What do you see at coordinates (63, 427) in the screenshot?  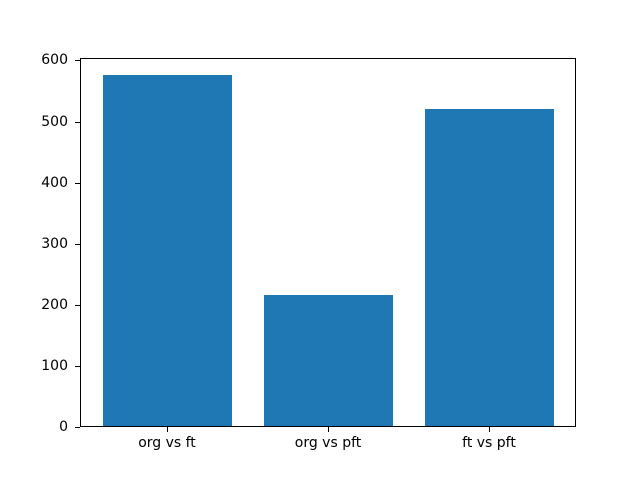 I see `y-tick-label: 0` at bounding box center [63, 427].